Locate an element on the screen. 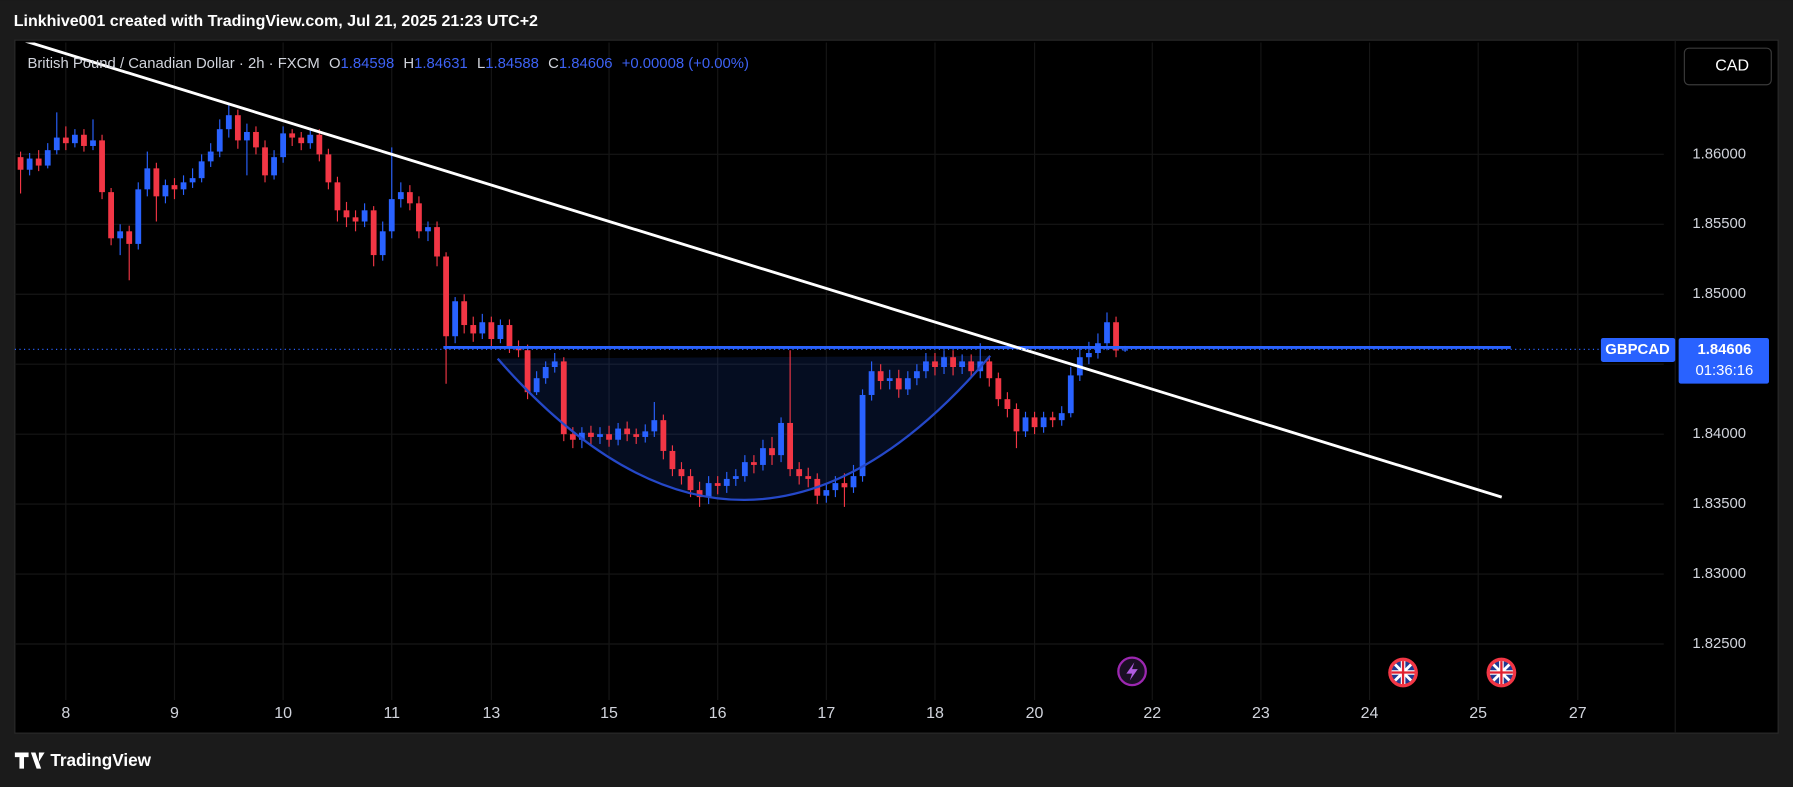  x-tick-label: 20 is located at coordinates (1035, 713).